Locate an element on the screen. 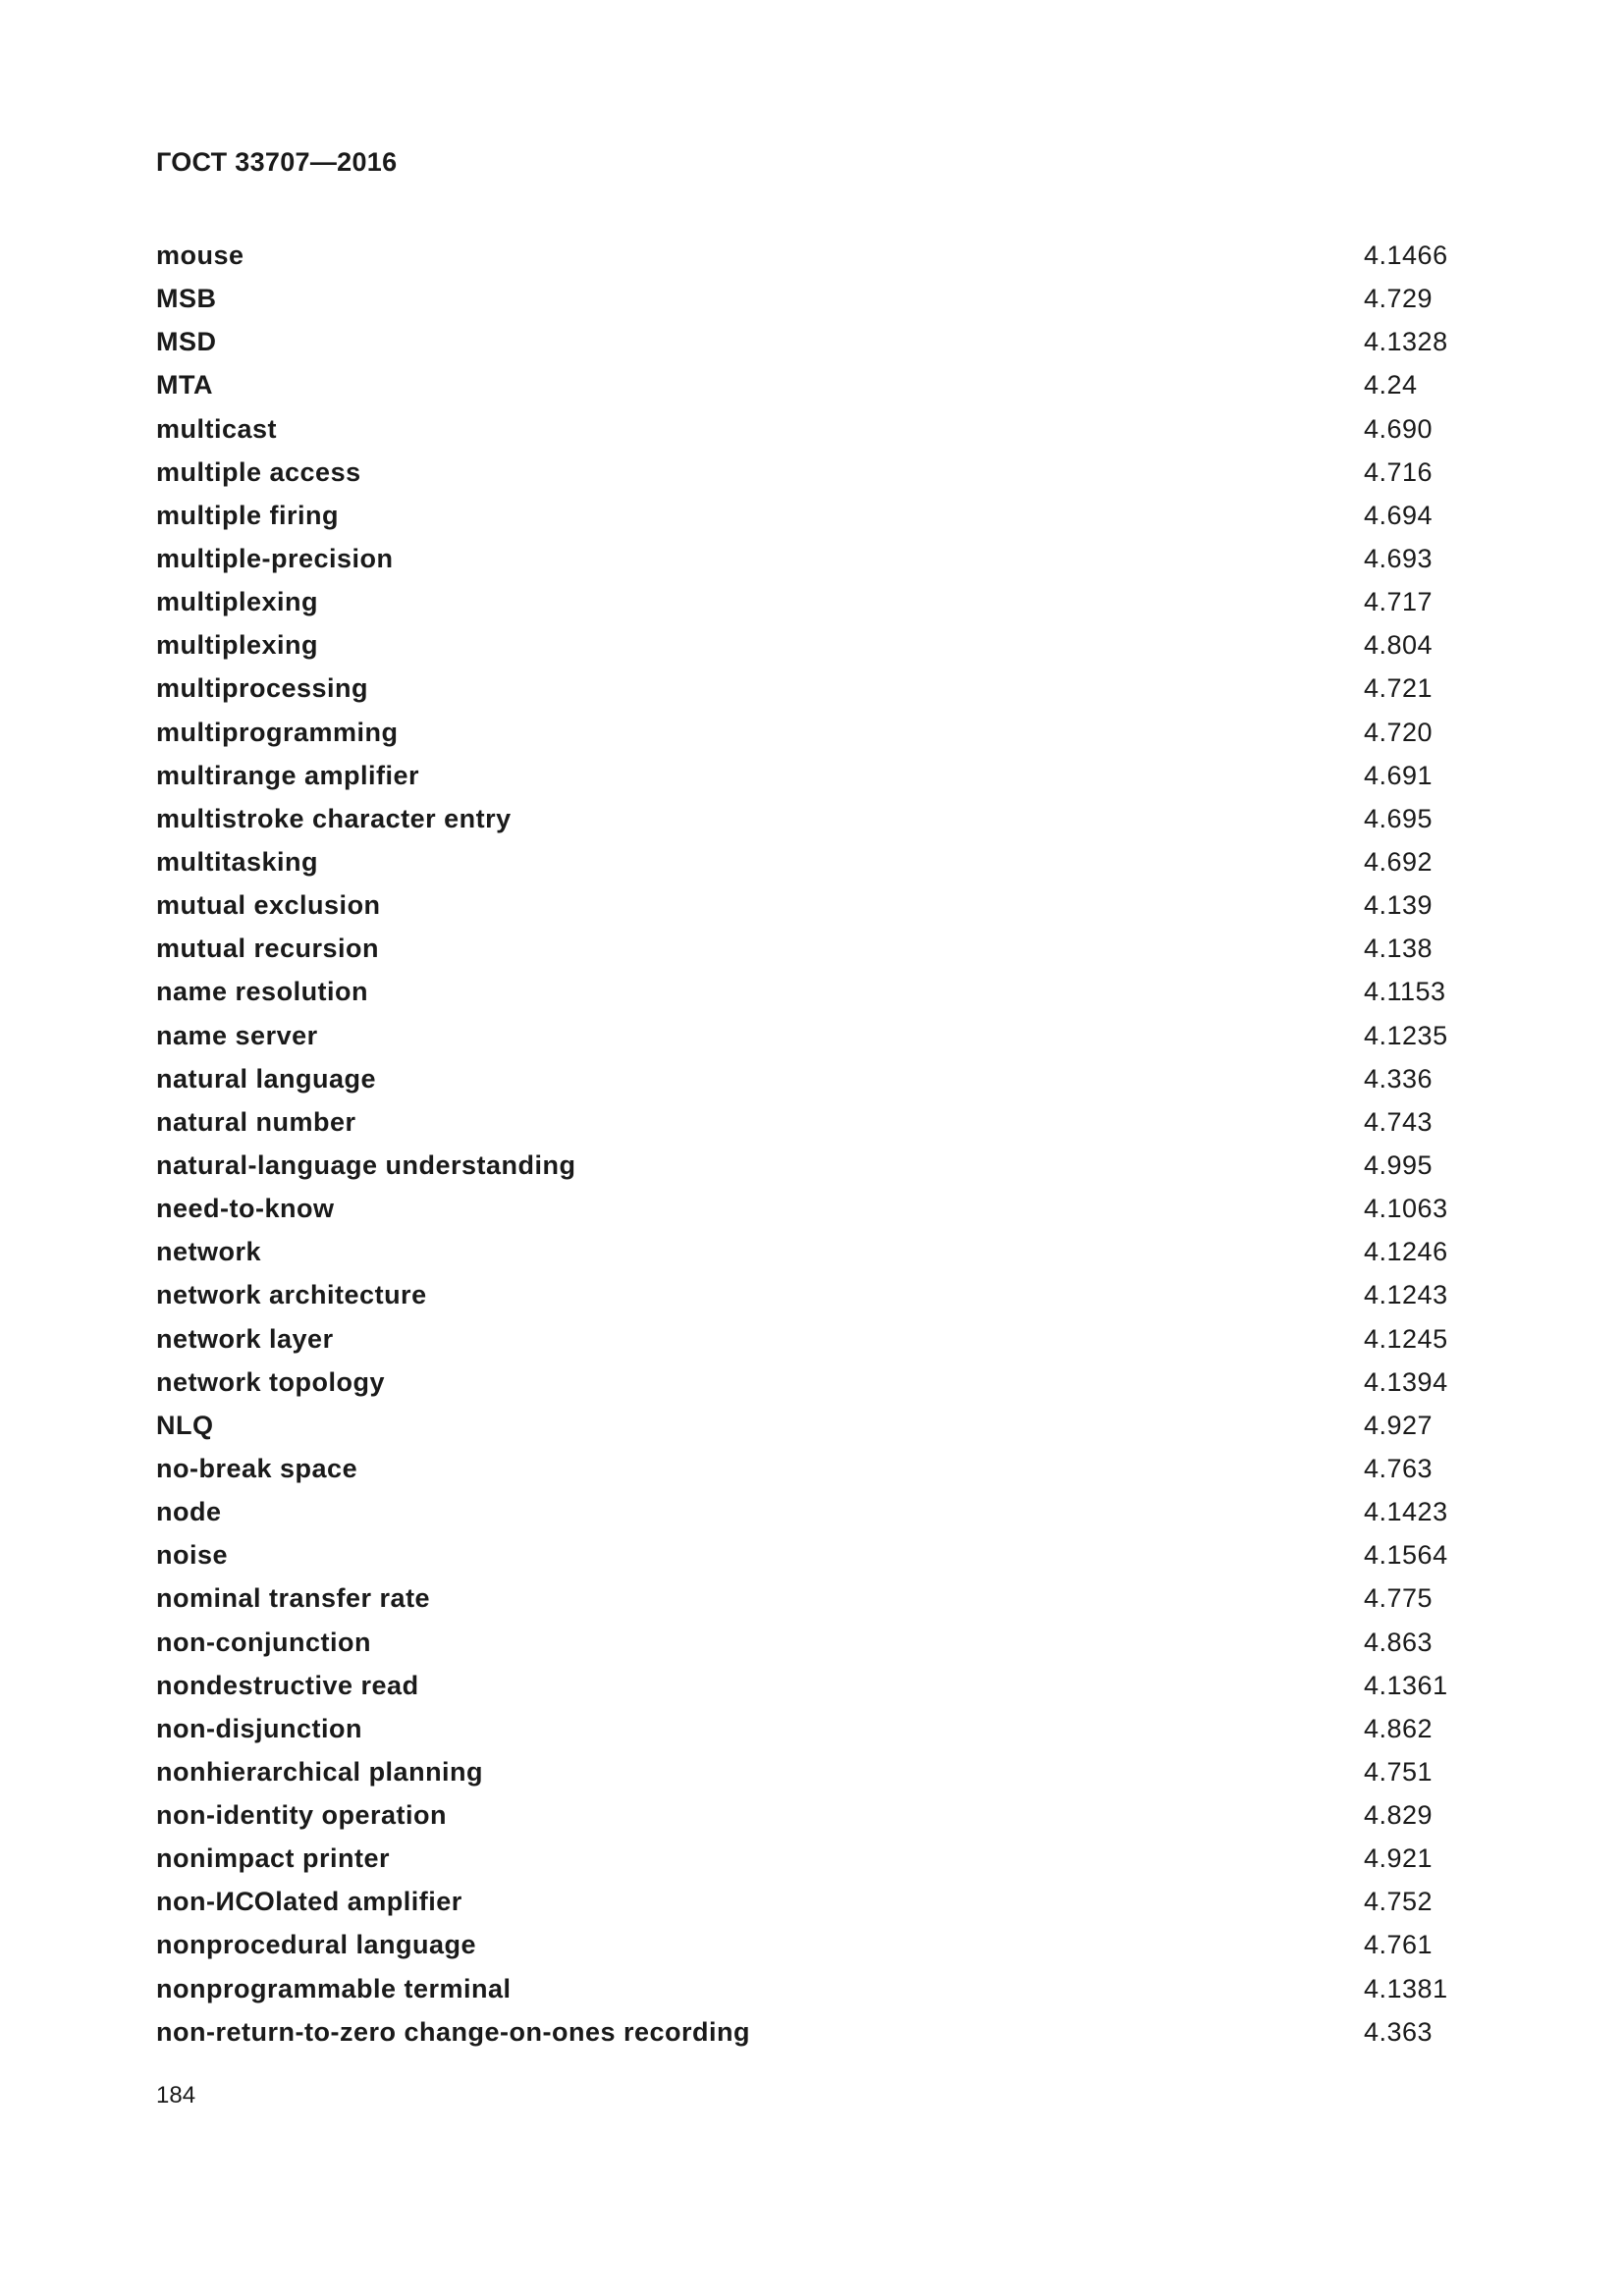  index-entry: multitasking 4.692 is located at coordinates (843, 866).